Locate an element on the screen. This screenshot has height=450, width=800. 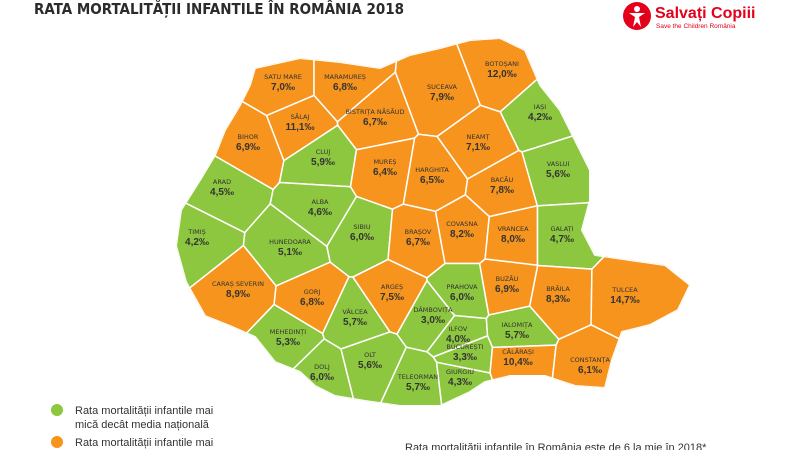
county-rate: 7,1‰ is located at coordinates (478, 147).